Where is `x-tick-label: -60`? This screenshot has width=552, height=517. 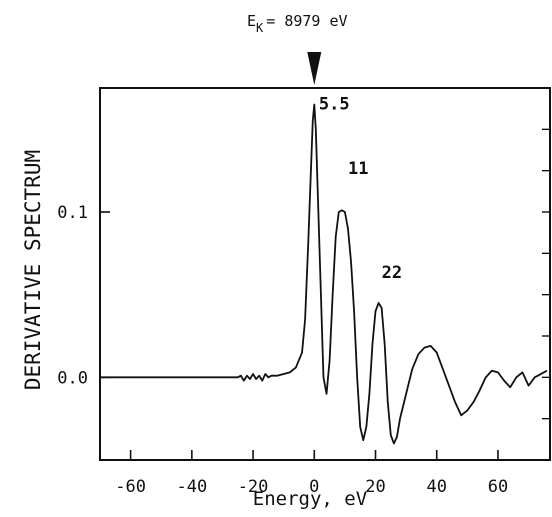 x-tick-label: -60 is located at coordinates (130, 487).